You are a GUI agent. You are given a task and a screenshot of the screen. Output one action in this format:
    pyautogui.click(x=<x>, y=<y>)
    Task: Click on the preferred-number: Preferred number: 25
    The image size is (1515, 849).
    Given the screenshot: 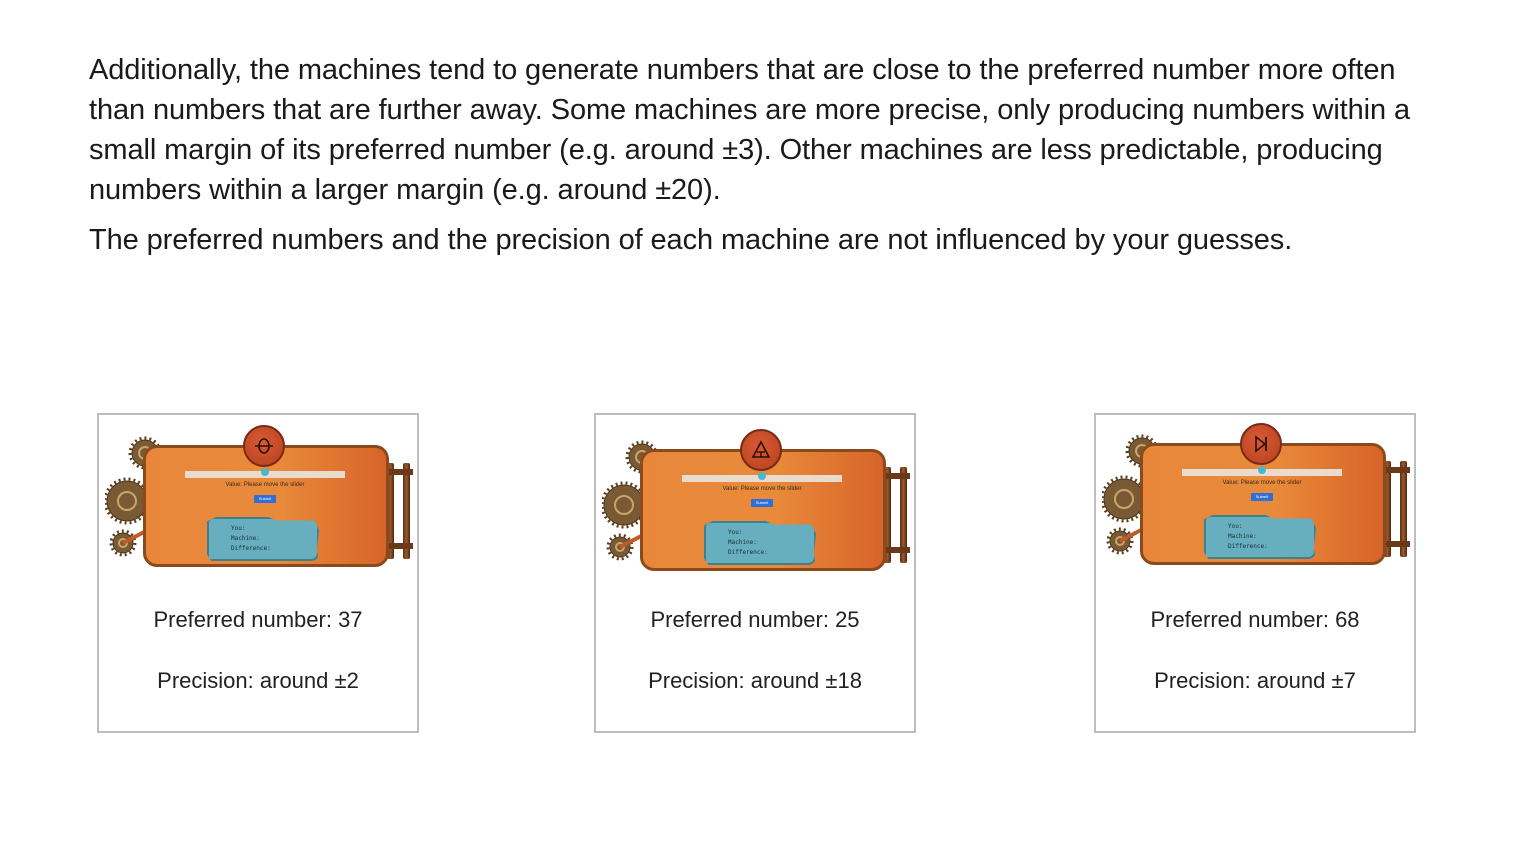 What is the action you would take?
    pyautogui.click(x=755, y=619)
    